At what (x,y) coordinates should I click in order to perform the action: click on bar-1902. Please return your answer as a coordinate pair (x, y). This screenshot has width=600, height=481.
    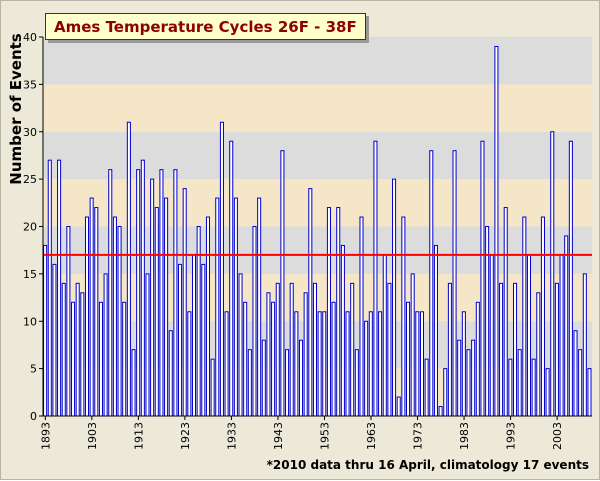
    Looking at the image, I should click on (87, 316).